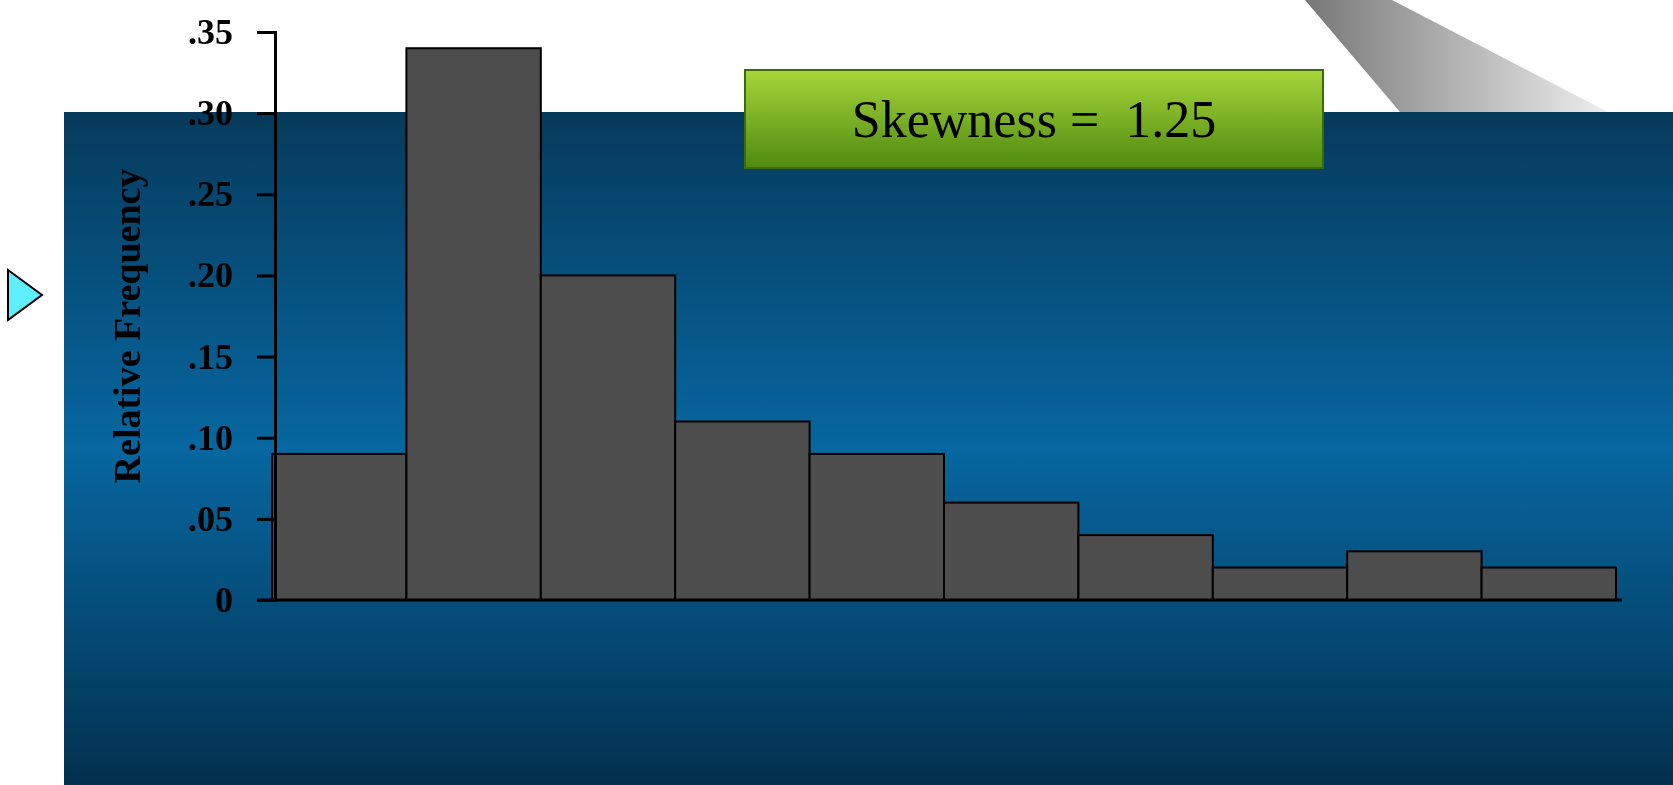 This screenshot has height=785, width=1673. I want to click on y-tick-label: .05, so click(210, 518).